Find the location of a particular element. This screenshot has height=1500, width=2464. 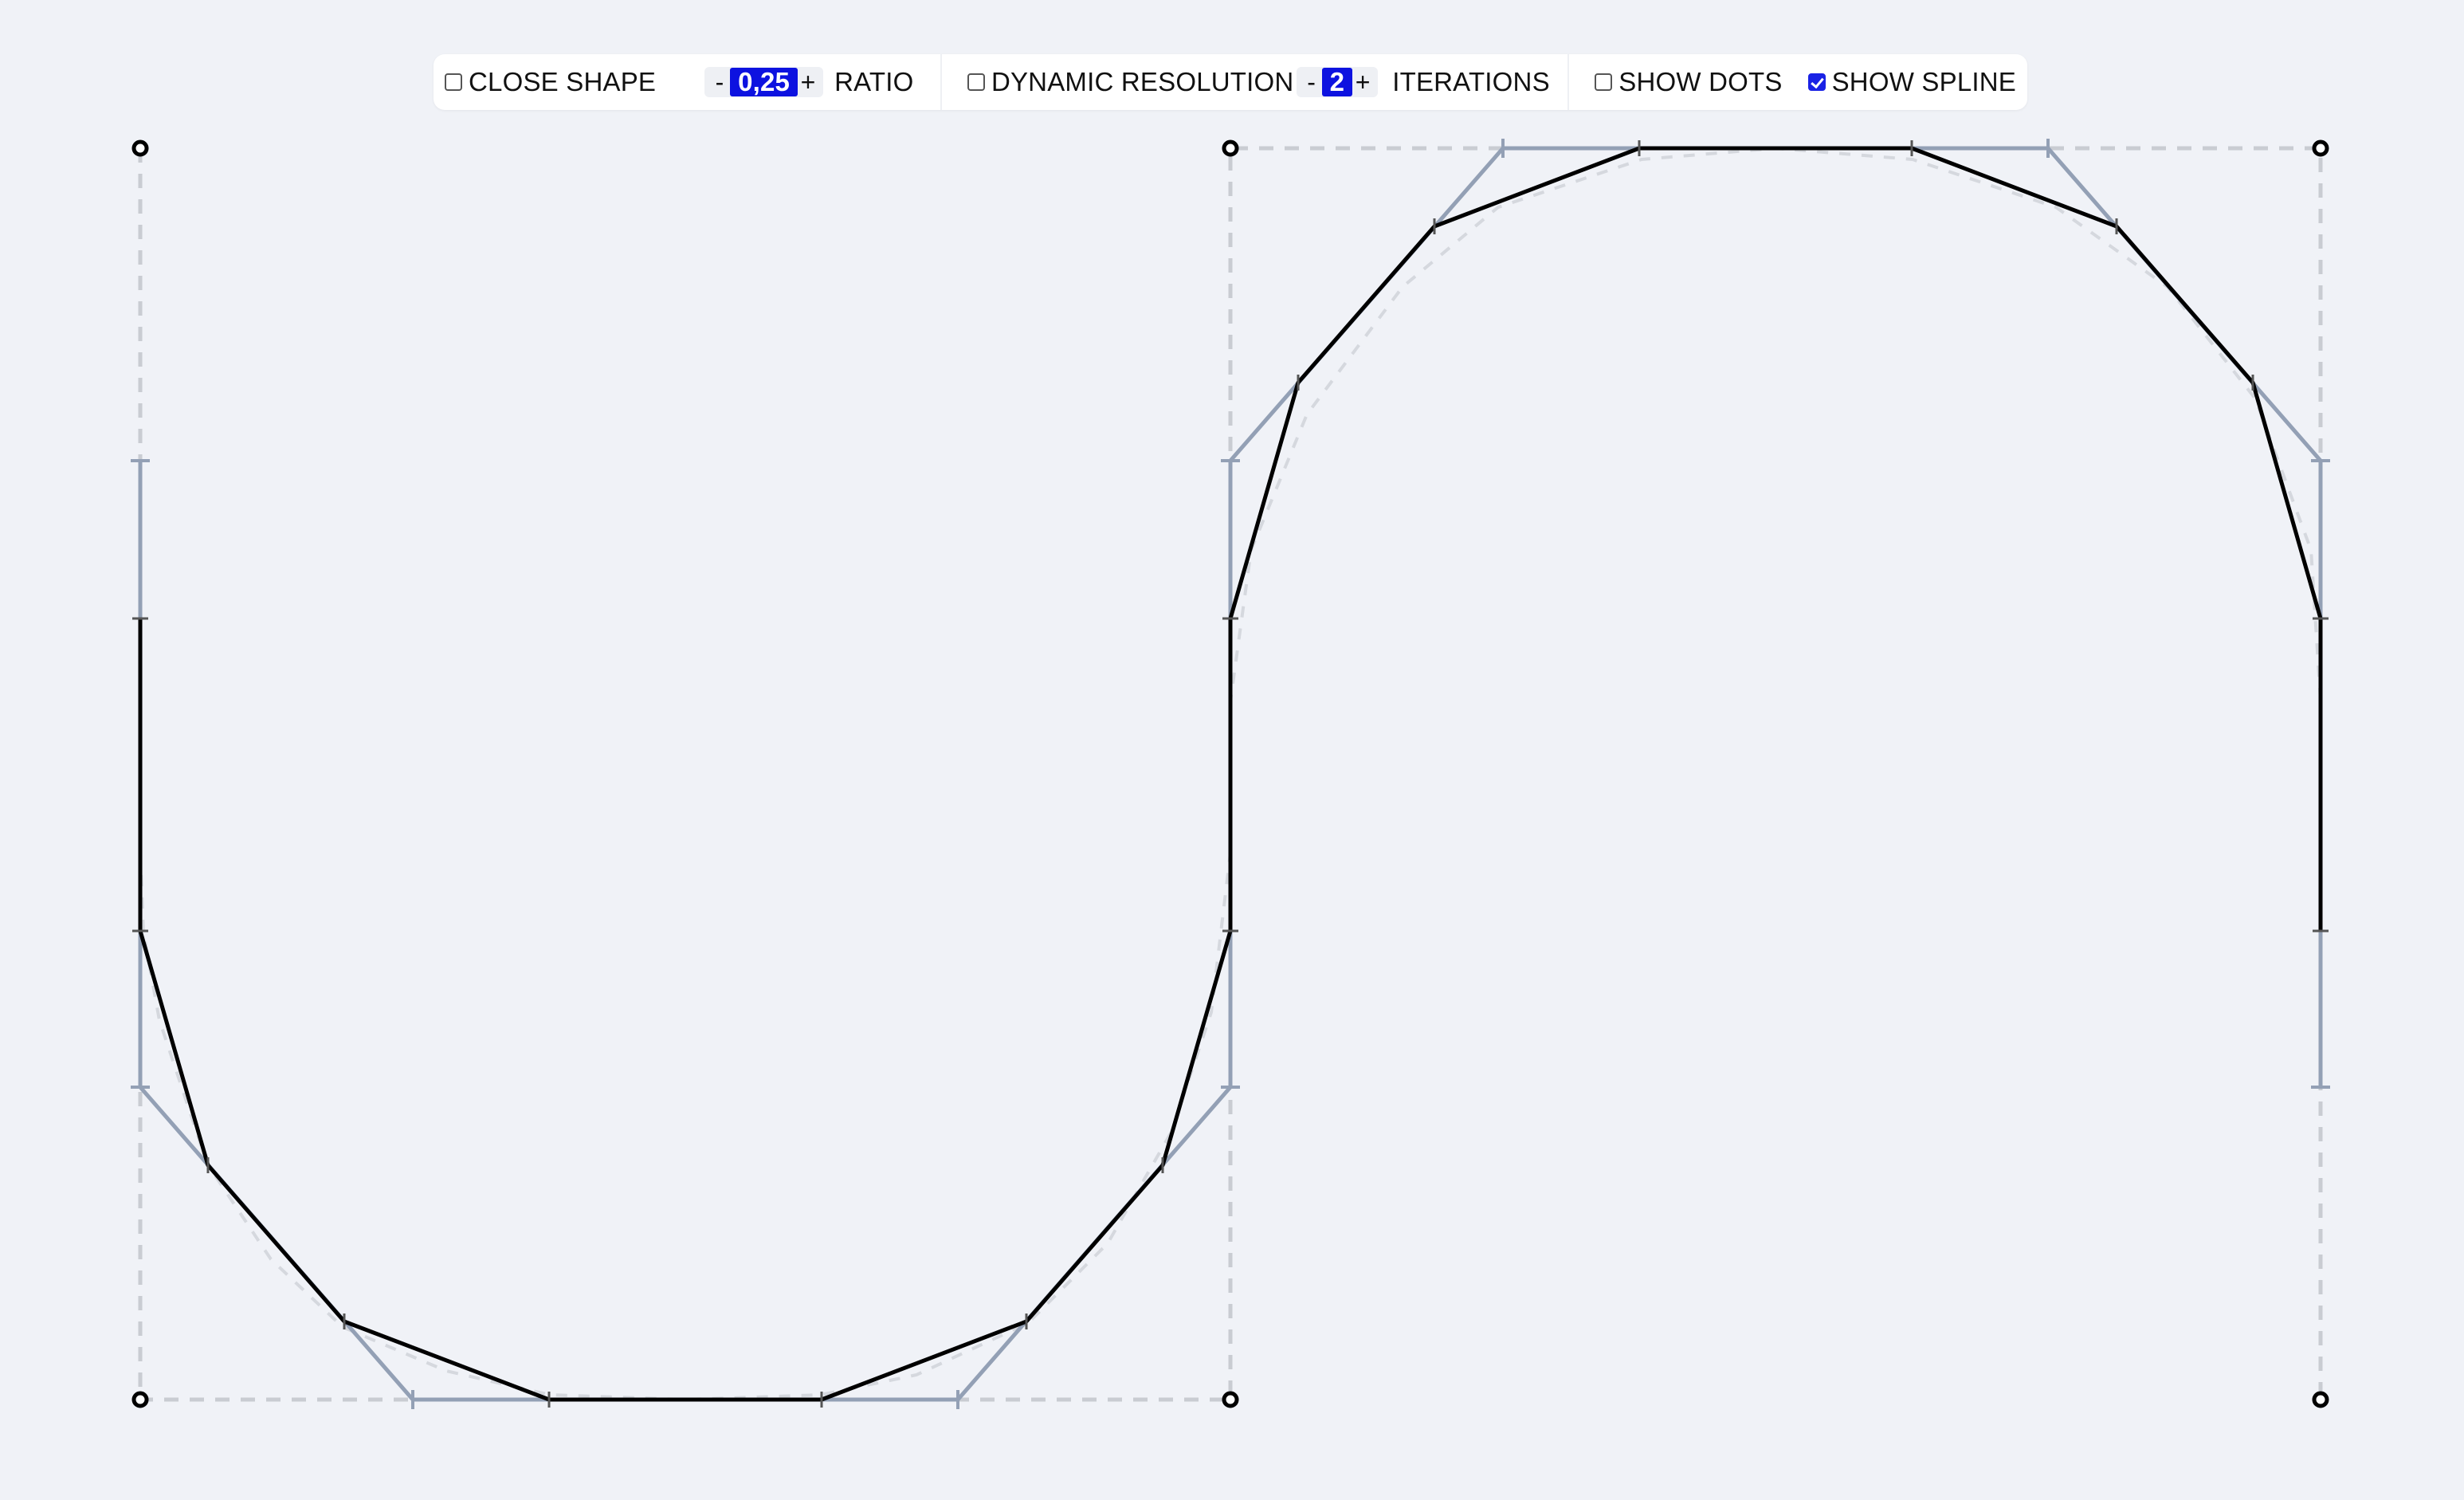

close-shape-checkbox: CLOSE SHAPE is located at coordinates (550, 82).